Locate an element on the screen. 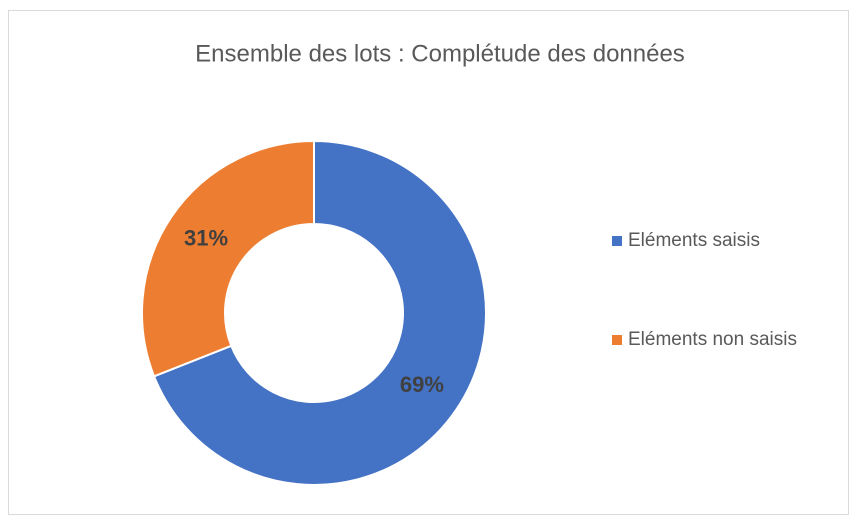 Image resolution: width=856 pixels, height=521 pixels. donut-segment is located at coordinates (228, 258).